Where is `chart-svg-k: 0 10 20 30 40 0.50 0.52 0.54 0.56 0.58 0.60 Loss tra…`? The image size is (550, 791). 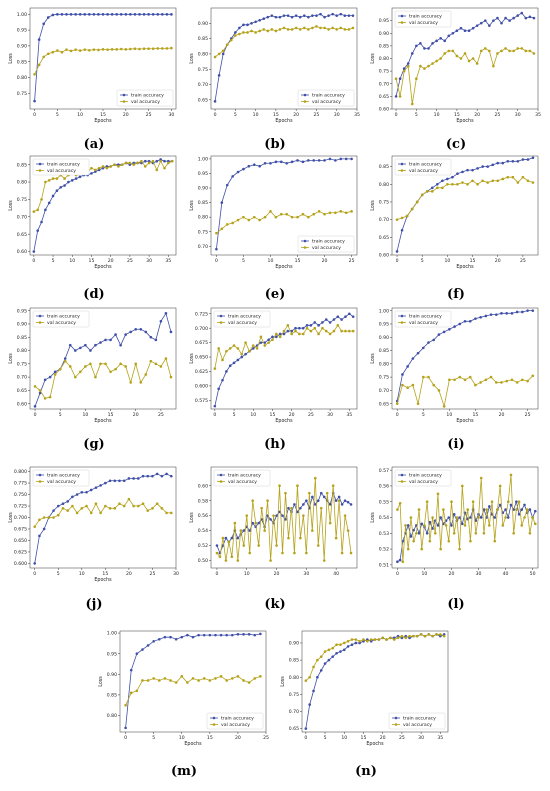 chart-svg-k: 0 10 20 30 40 0.50 0.52 0.54 0.56 0.58 0.60 Loss tra… is located at coordinates (273, 521).